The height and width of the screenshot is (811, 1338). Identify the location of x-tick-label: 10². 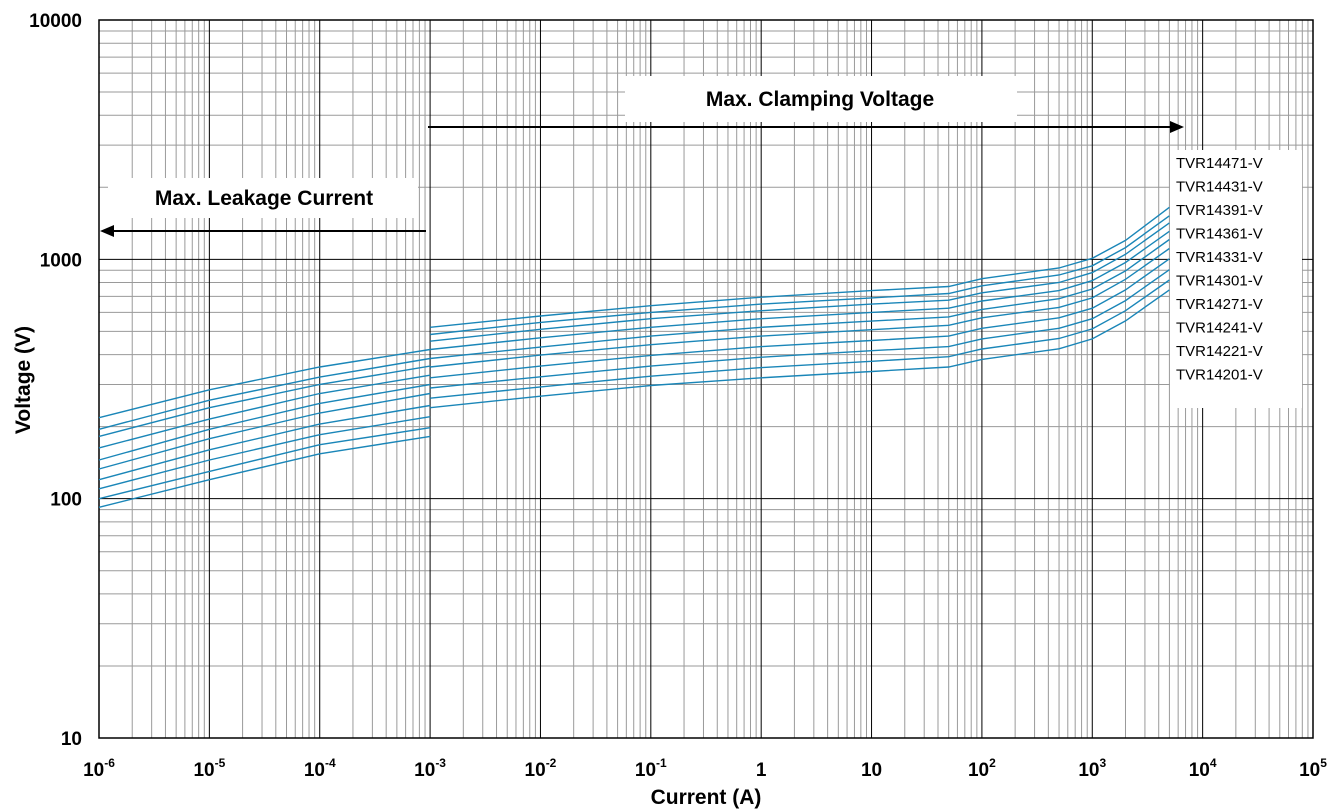
(982, 768).